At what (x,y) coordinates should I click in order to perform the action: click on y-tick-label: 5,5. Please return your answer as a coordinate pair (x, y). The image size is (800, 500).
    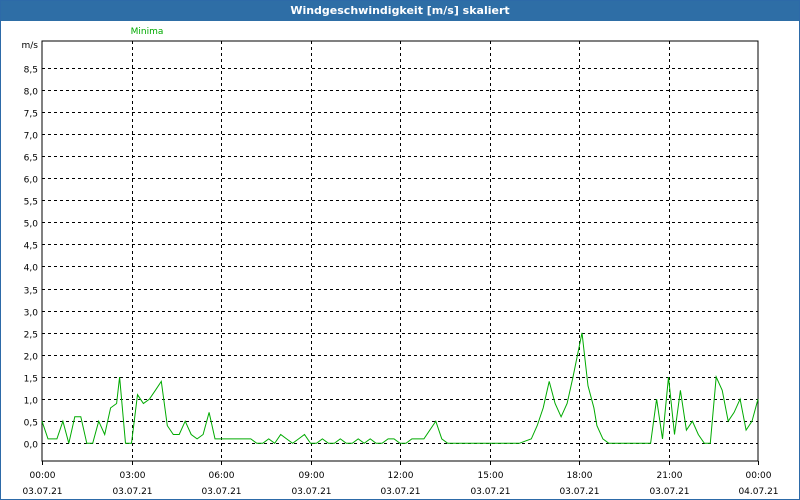
    Looking at the image, I should click on (31, 203).